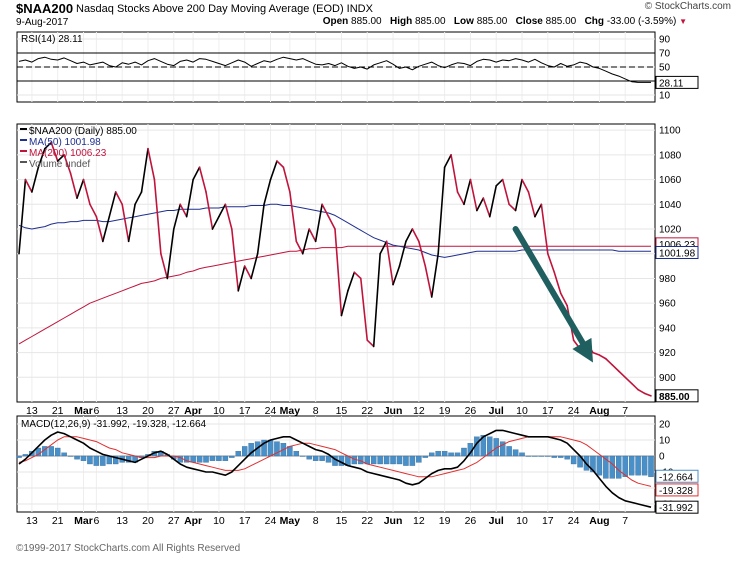 This screenshot has width=745, height=562. I want to click on price-x-tick-label: Jun, so click(393, 411).